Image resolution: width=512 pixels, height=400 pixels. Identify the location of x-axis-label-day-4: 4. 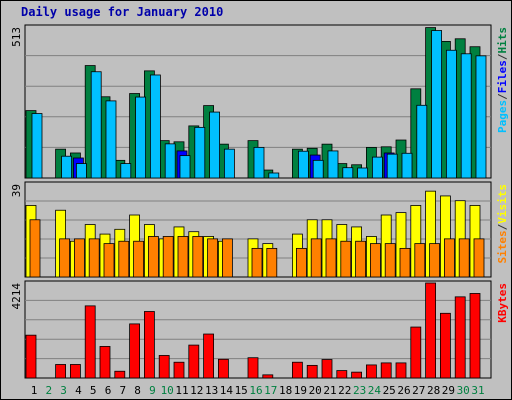
(78, 390).